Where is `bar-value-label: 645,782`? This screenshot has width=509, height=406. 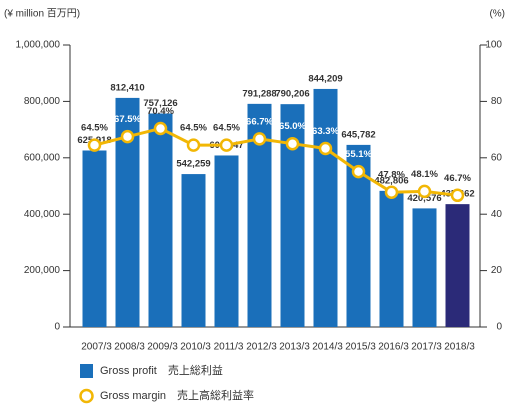 bar-value-label: 645,782 is located at coordinates (358, 134).